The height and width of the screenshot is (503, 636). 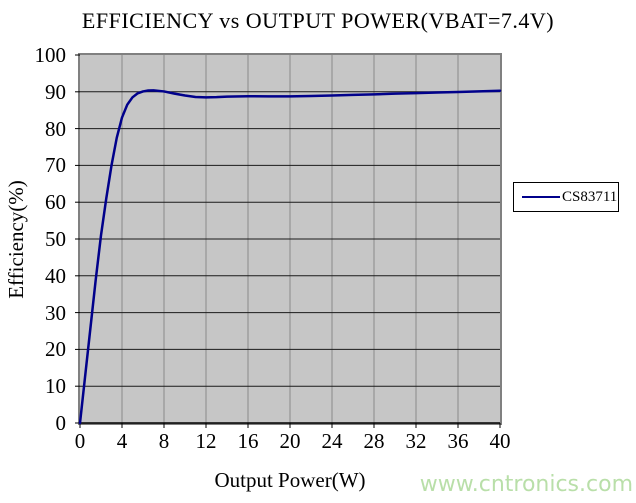 I want to click on y-tick-label: 70, so click(x=55, y=165).